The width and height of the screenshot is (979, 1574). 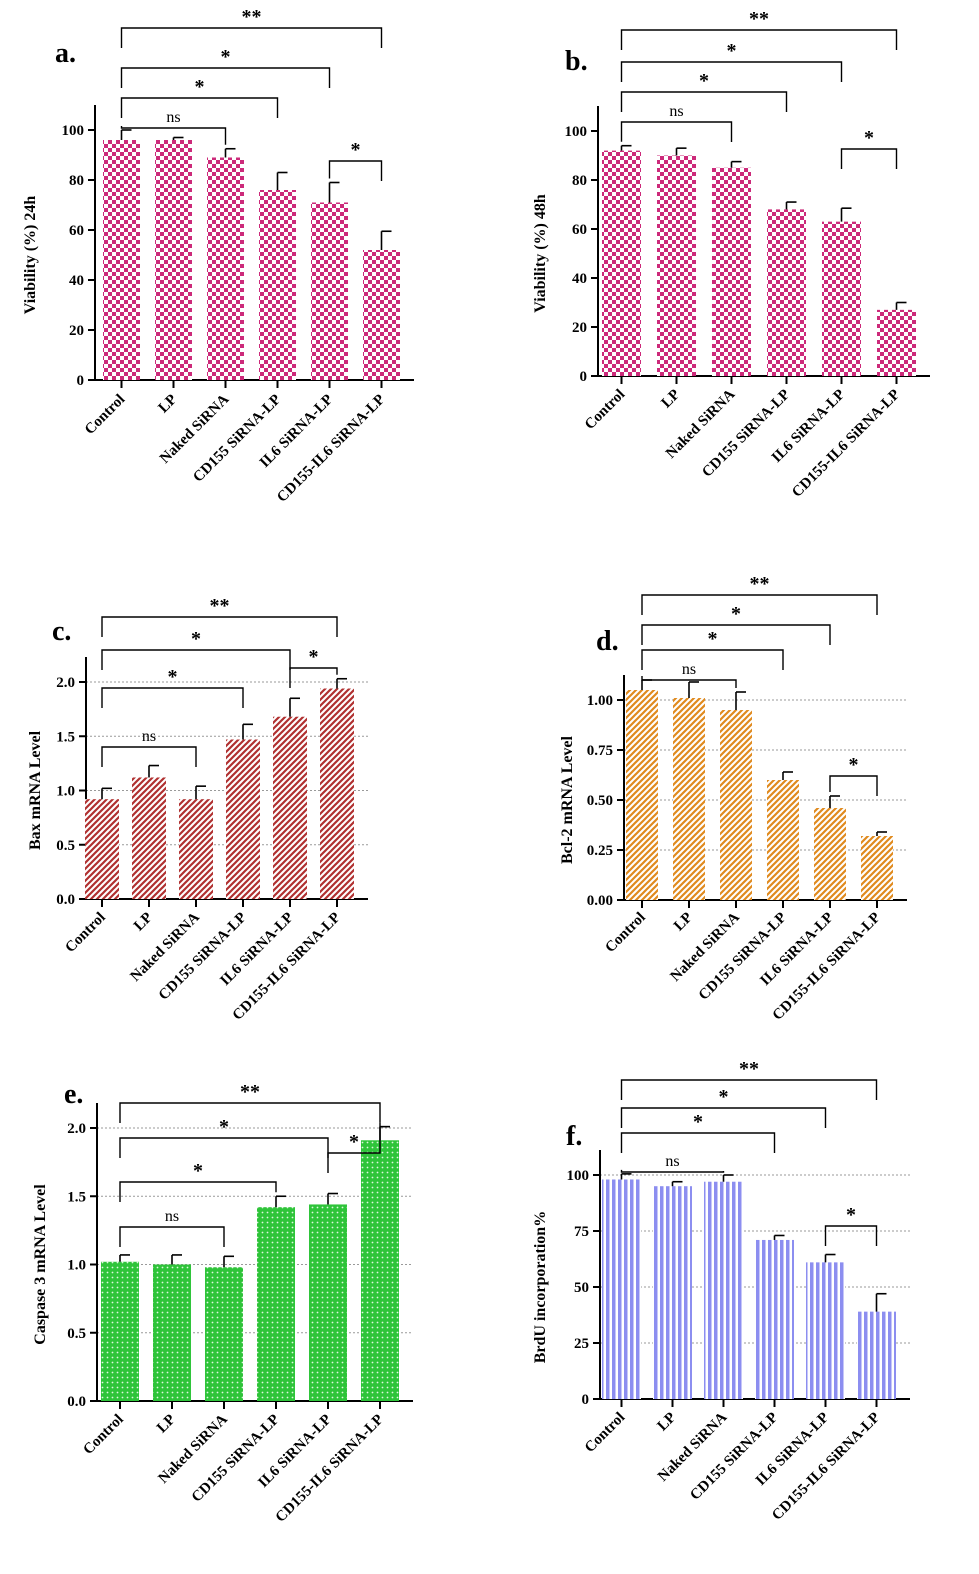 I want to click on y-tick-label: 75, so click(x=581, y=1232).